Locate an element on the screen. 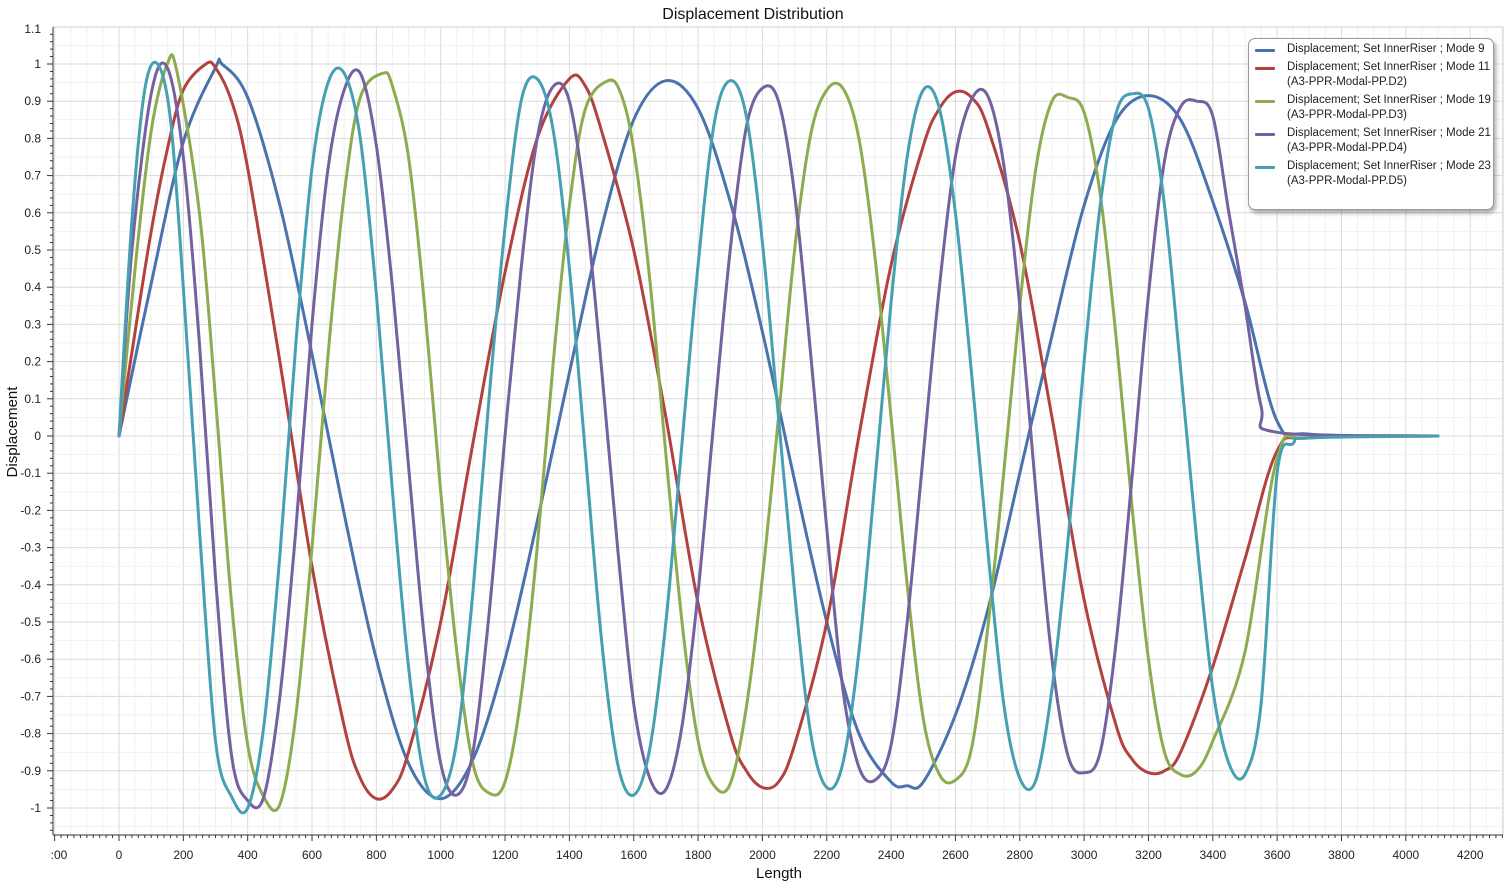 This screenshot has width=1505, height=888. y-tick-label: 0.9 is located at coordinates (32, 101).